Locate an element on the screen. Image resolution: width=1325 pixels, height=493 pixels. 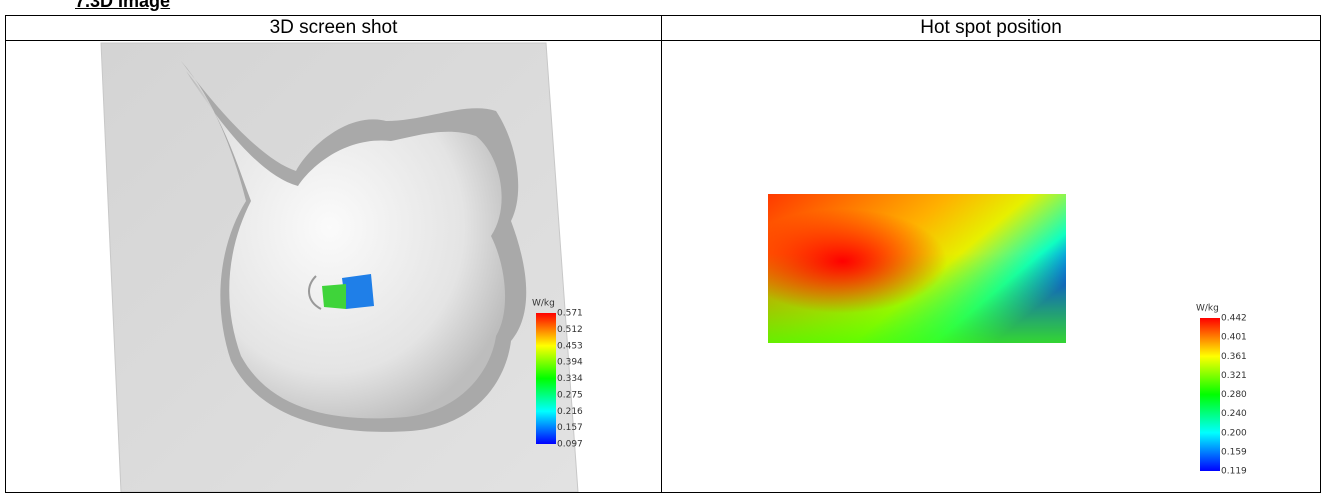
colorbar-label: 0.512 is located at coordinates (570, 330).